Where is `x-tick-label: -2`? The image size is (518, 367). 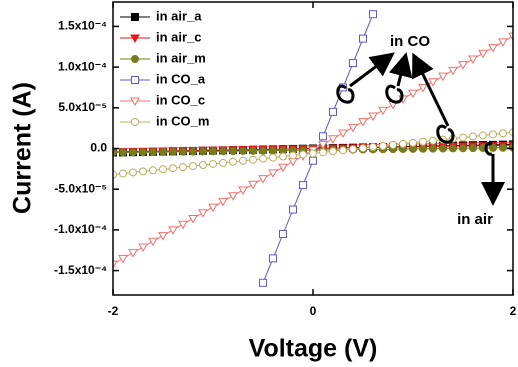
x-tick-label: -2 is located at coordinates (113, 311).